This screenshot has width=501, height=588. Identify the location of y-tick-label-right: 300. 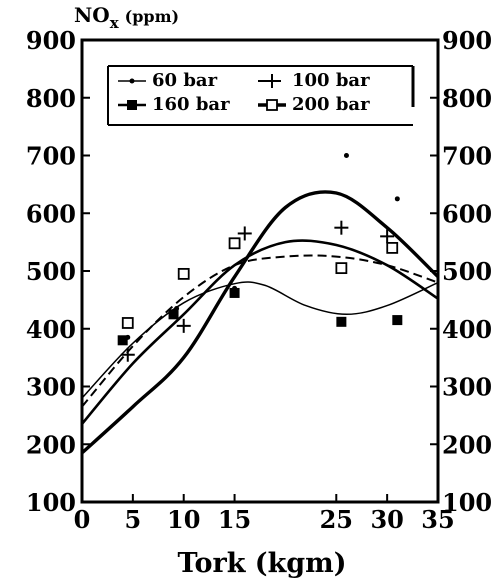
(467, 387).